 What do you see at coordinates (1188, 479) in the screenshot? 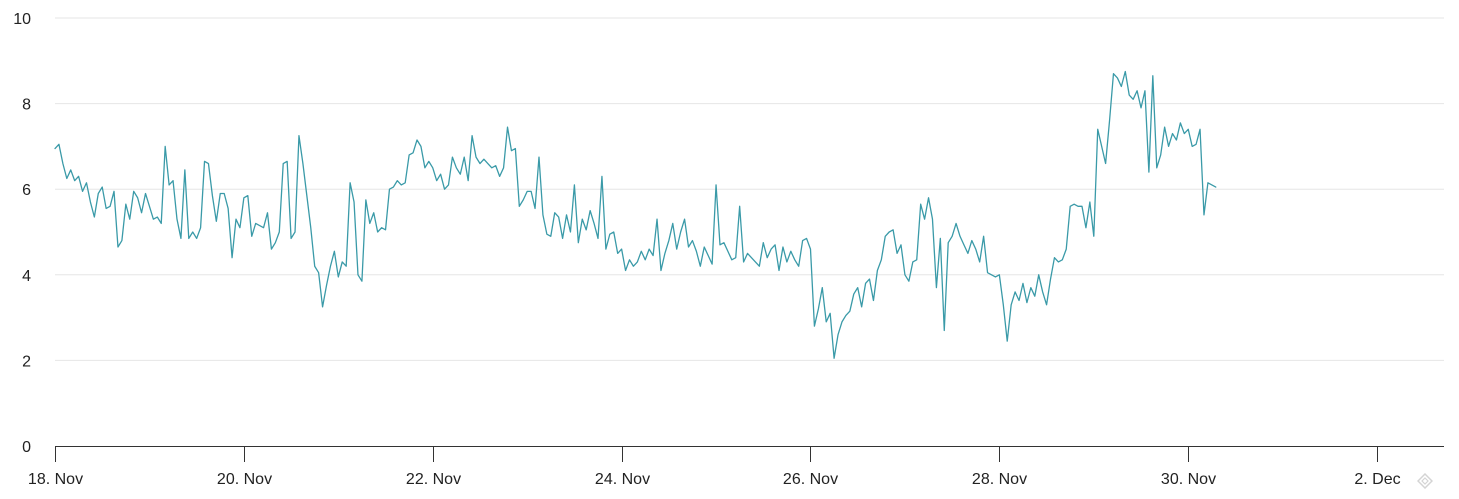
I see `x-tick-label: 30. Nov` at bounding box center [1188, 479].